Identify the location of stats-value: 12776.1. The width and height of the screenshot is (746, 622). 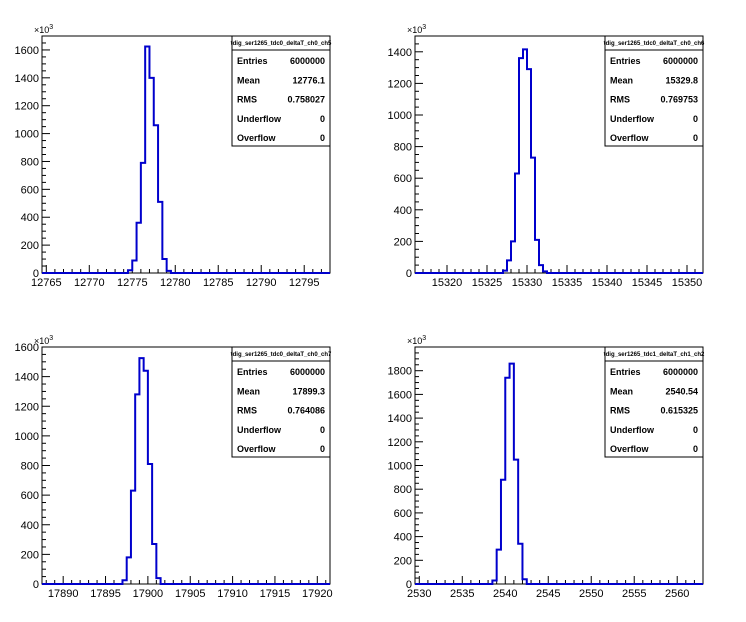
(308, 80).